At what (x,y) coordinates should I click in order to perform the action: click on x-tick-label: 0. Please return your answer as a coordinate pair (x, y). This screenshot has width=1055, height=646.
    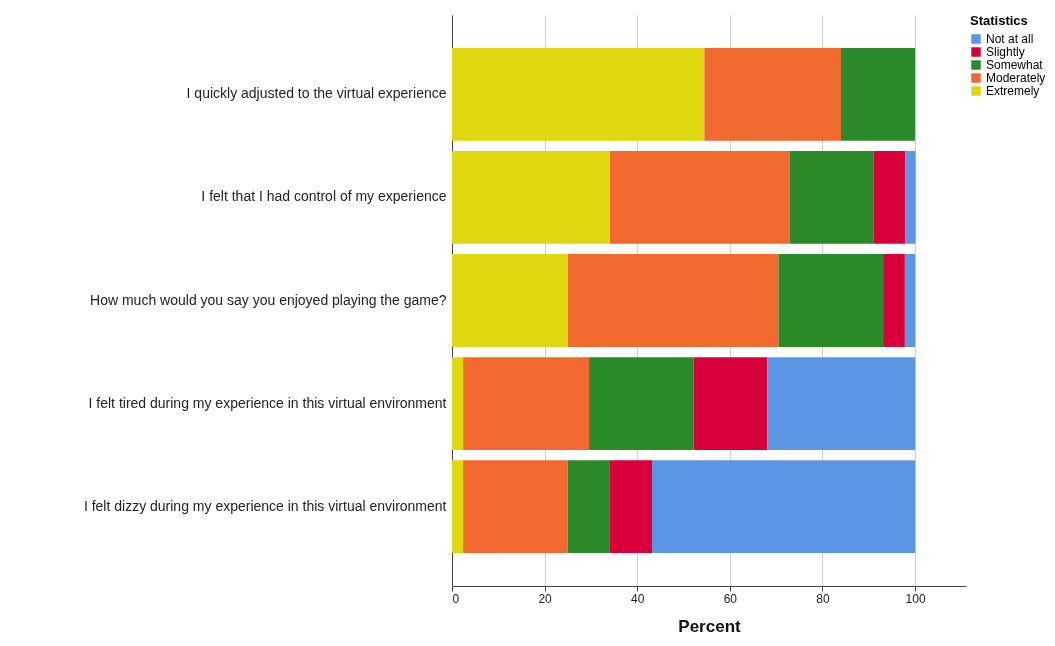
    Looking at the image, I should click on (456, 598).